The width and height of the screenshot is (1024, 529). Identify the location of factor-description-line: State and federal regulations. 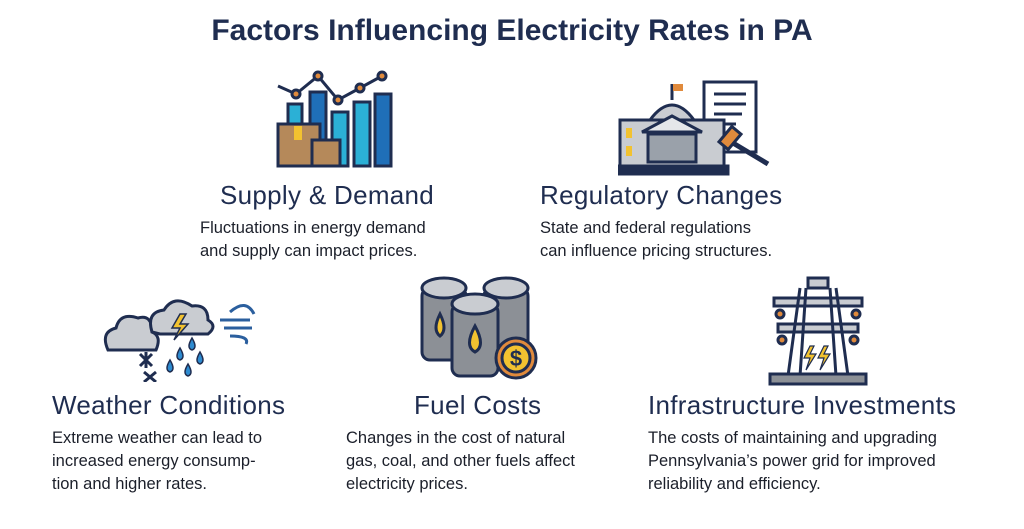
(645, 228).